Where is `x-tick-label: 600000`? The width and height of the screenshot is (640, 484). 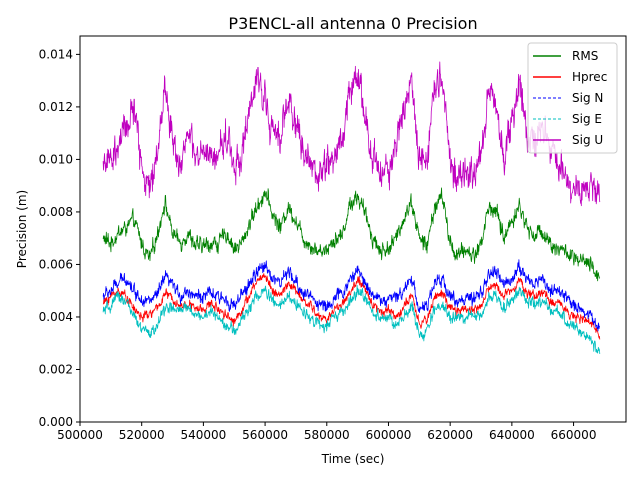
x-tick-label: 600000 is located at coordinates (389, 435).